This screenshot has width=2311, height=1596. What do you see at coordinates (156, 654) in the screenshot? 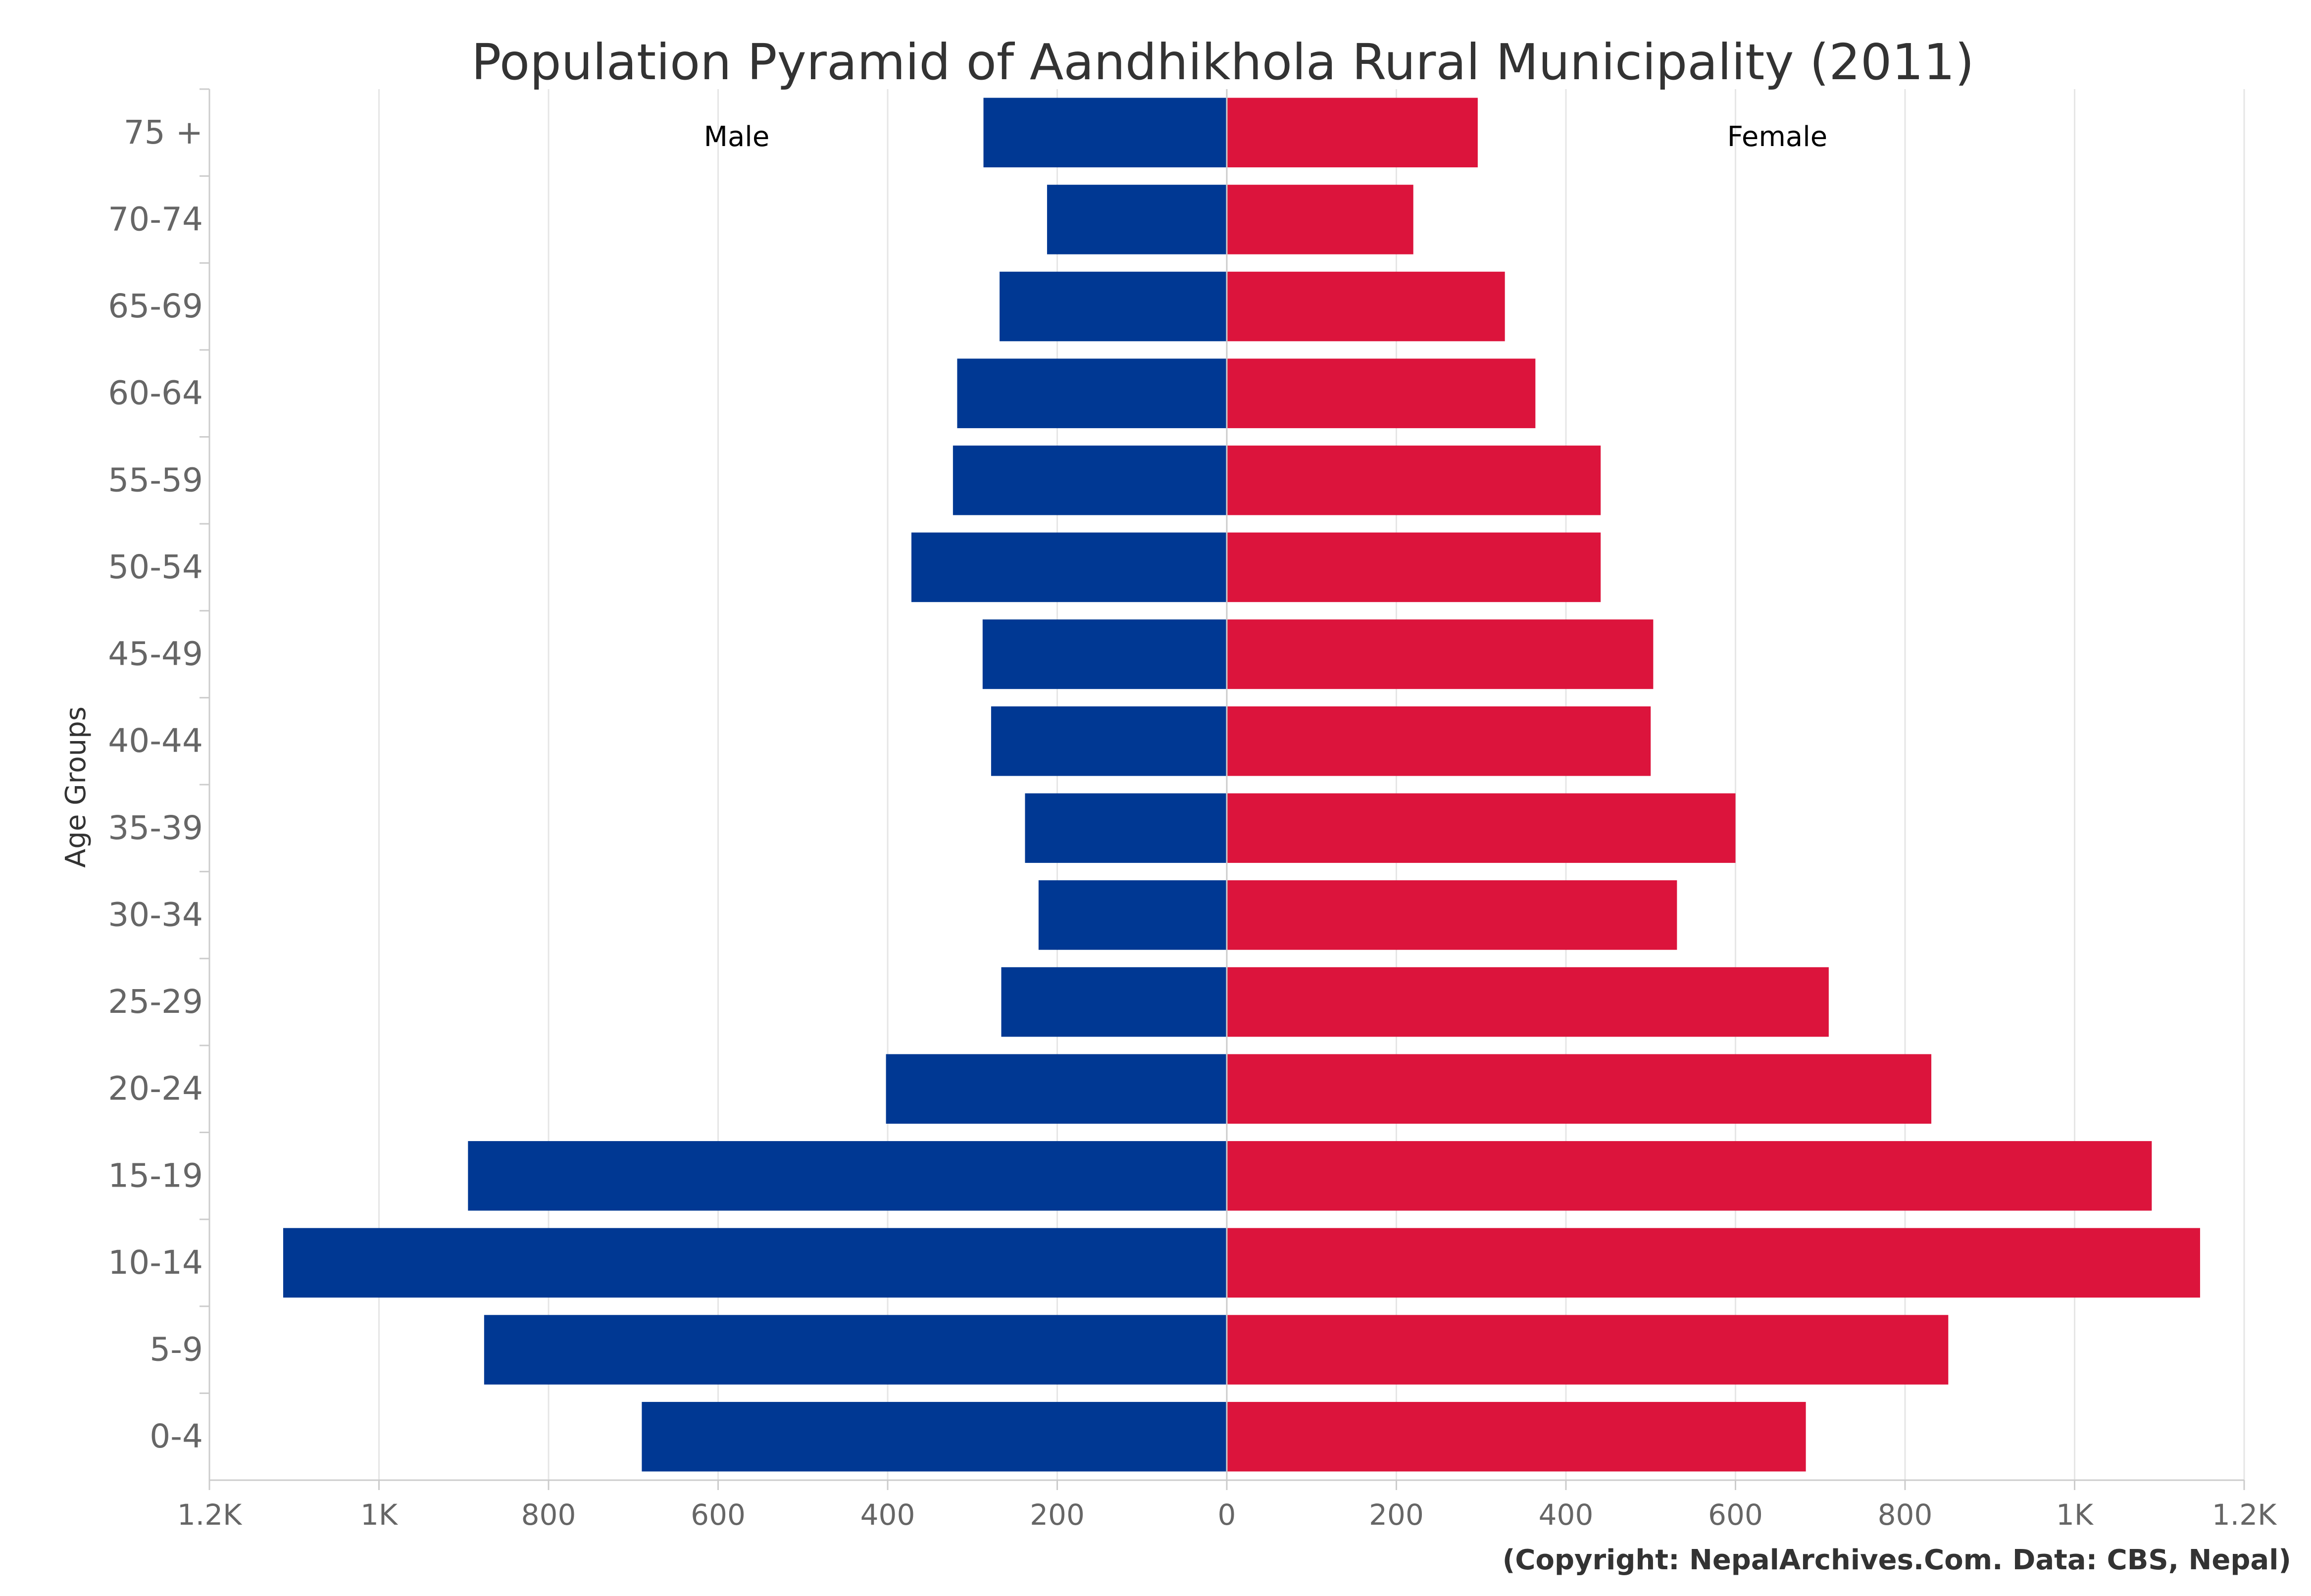
I see `category-label: 45-49` at bounding box center [156, 654].